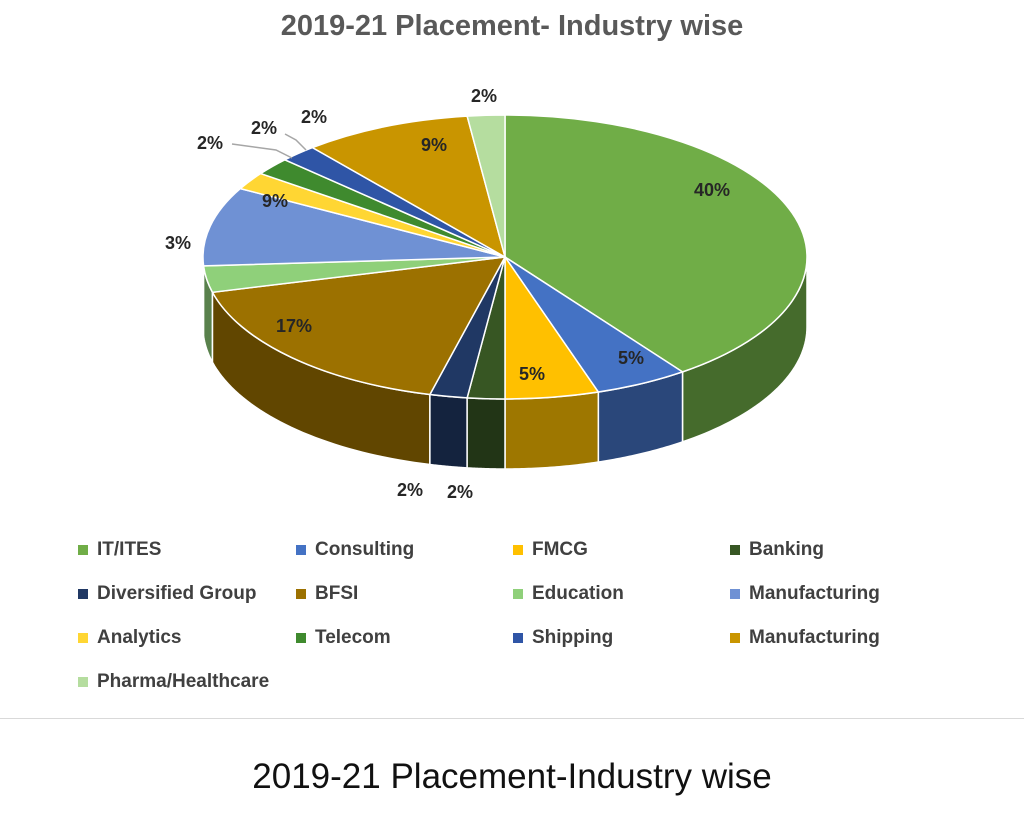 This screenshot has height=828, width=1024. What do you see at coordinates (712, 190) in the screenshot?
I see `data-label-it-ites: 40%` at bounding box center [712, 190].